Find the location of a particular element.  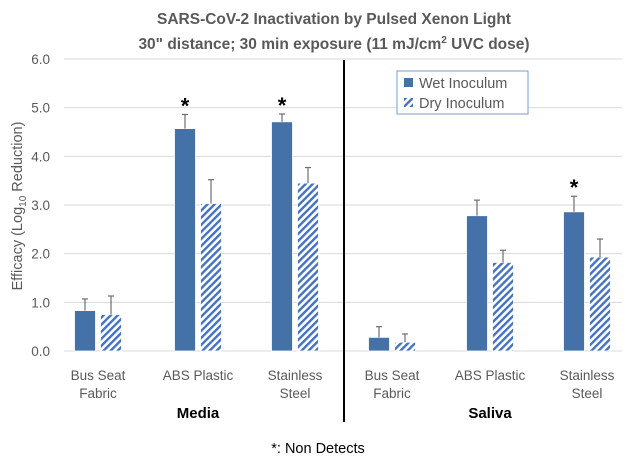

y-tick-labels: 0.0 1.0 2.0 3.0 4.0 5.0 6.0 is located at coordinates (40, 205).